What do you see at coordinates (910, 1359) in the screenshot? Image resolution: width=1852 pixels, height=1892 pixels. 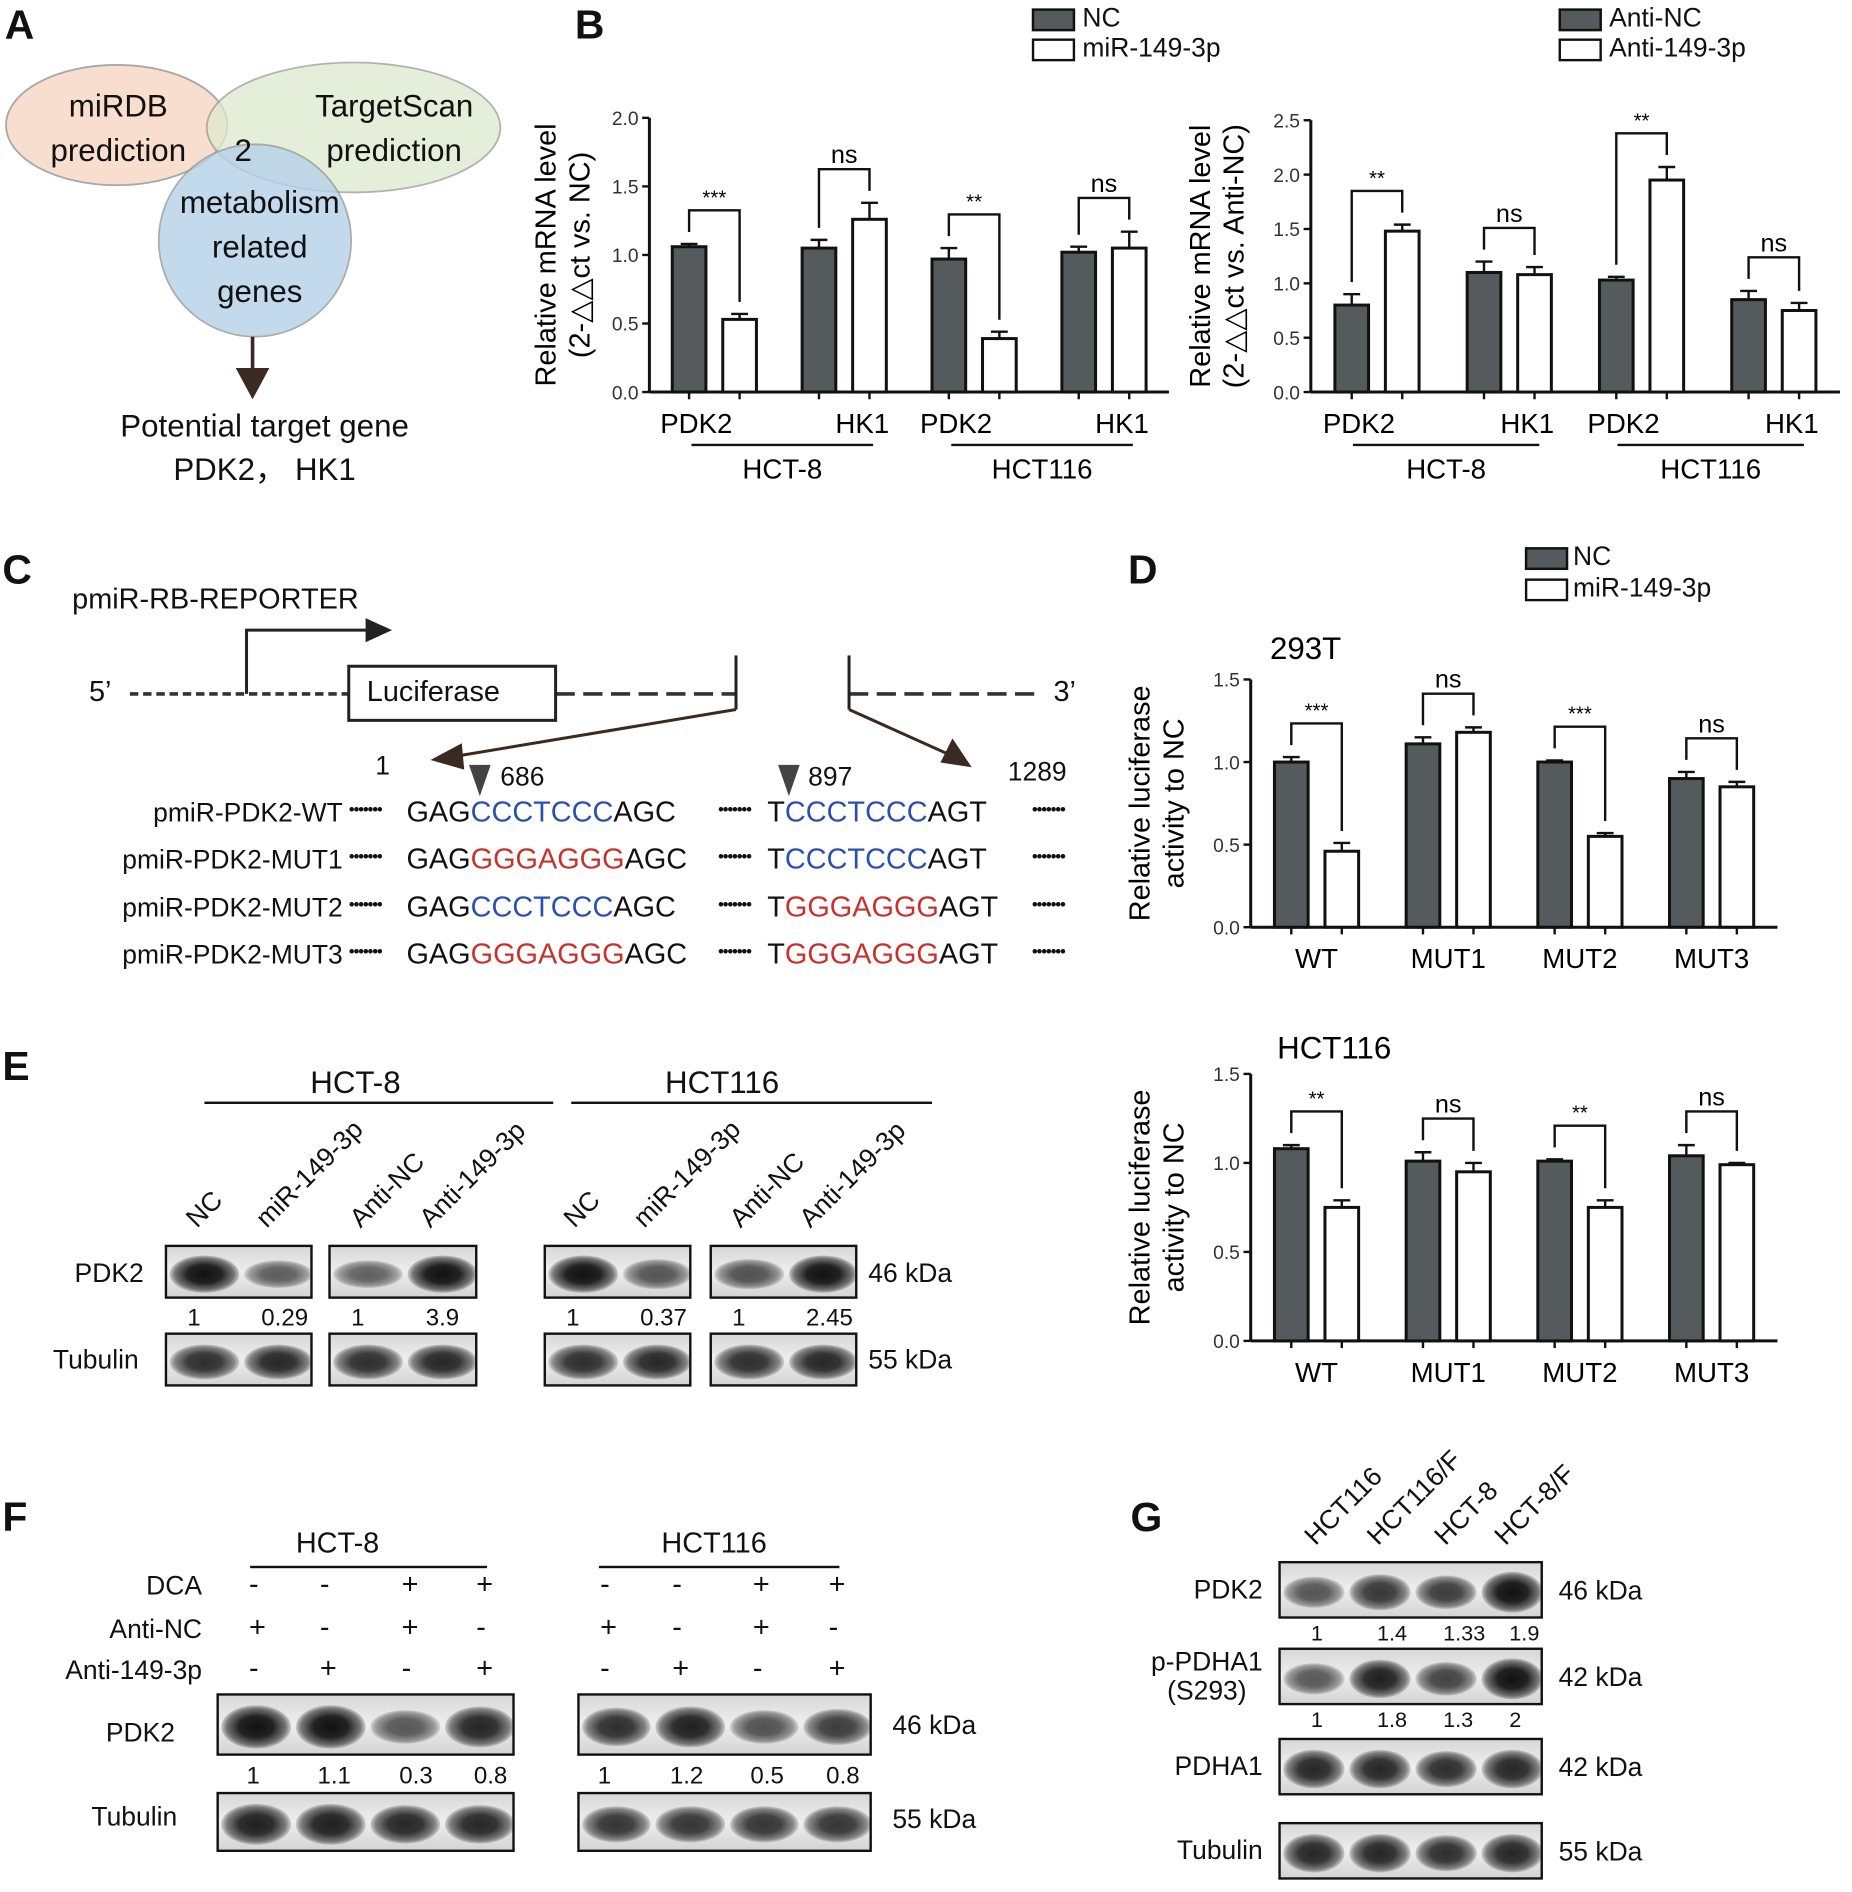 I see `kda-label: 55 kDa` at bounding box center [910, 1359].